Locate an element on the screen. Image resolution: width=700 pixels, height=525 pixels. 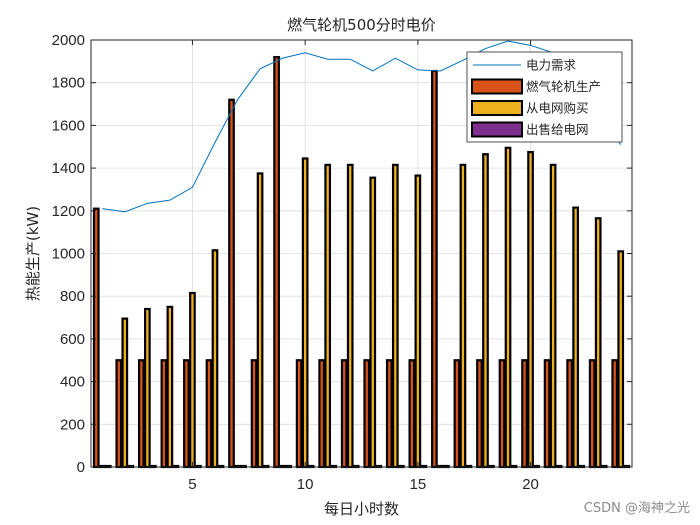
x-tick-label: 10 is located at coordinates (305, 484).